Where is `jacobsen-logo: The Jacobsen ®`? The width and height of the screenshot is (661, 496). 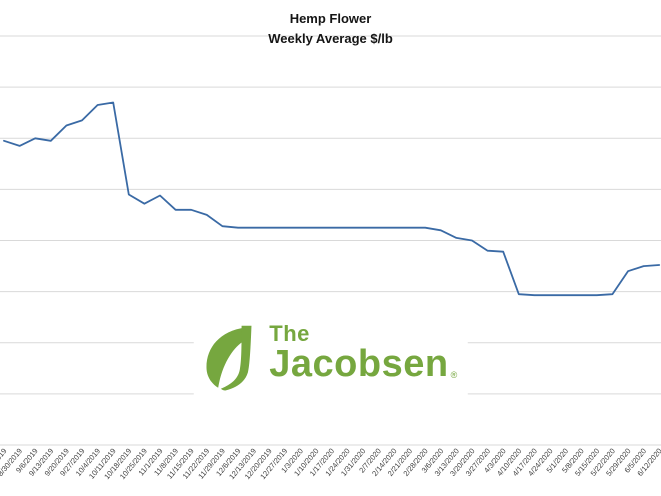 jacobsen-logo: The Jacobsen ® is located at coordinates (330, 358).